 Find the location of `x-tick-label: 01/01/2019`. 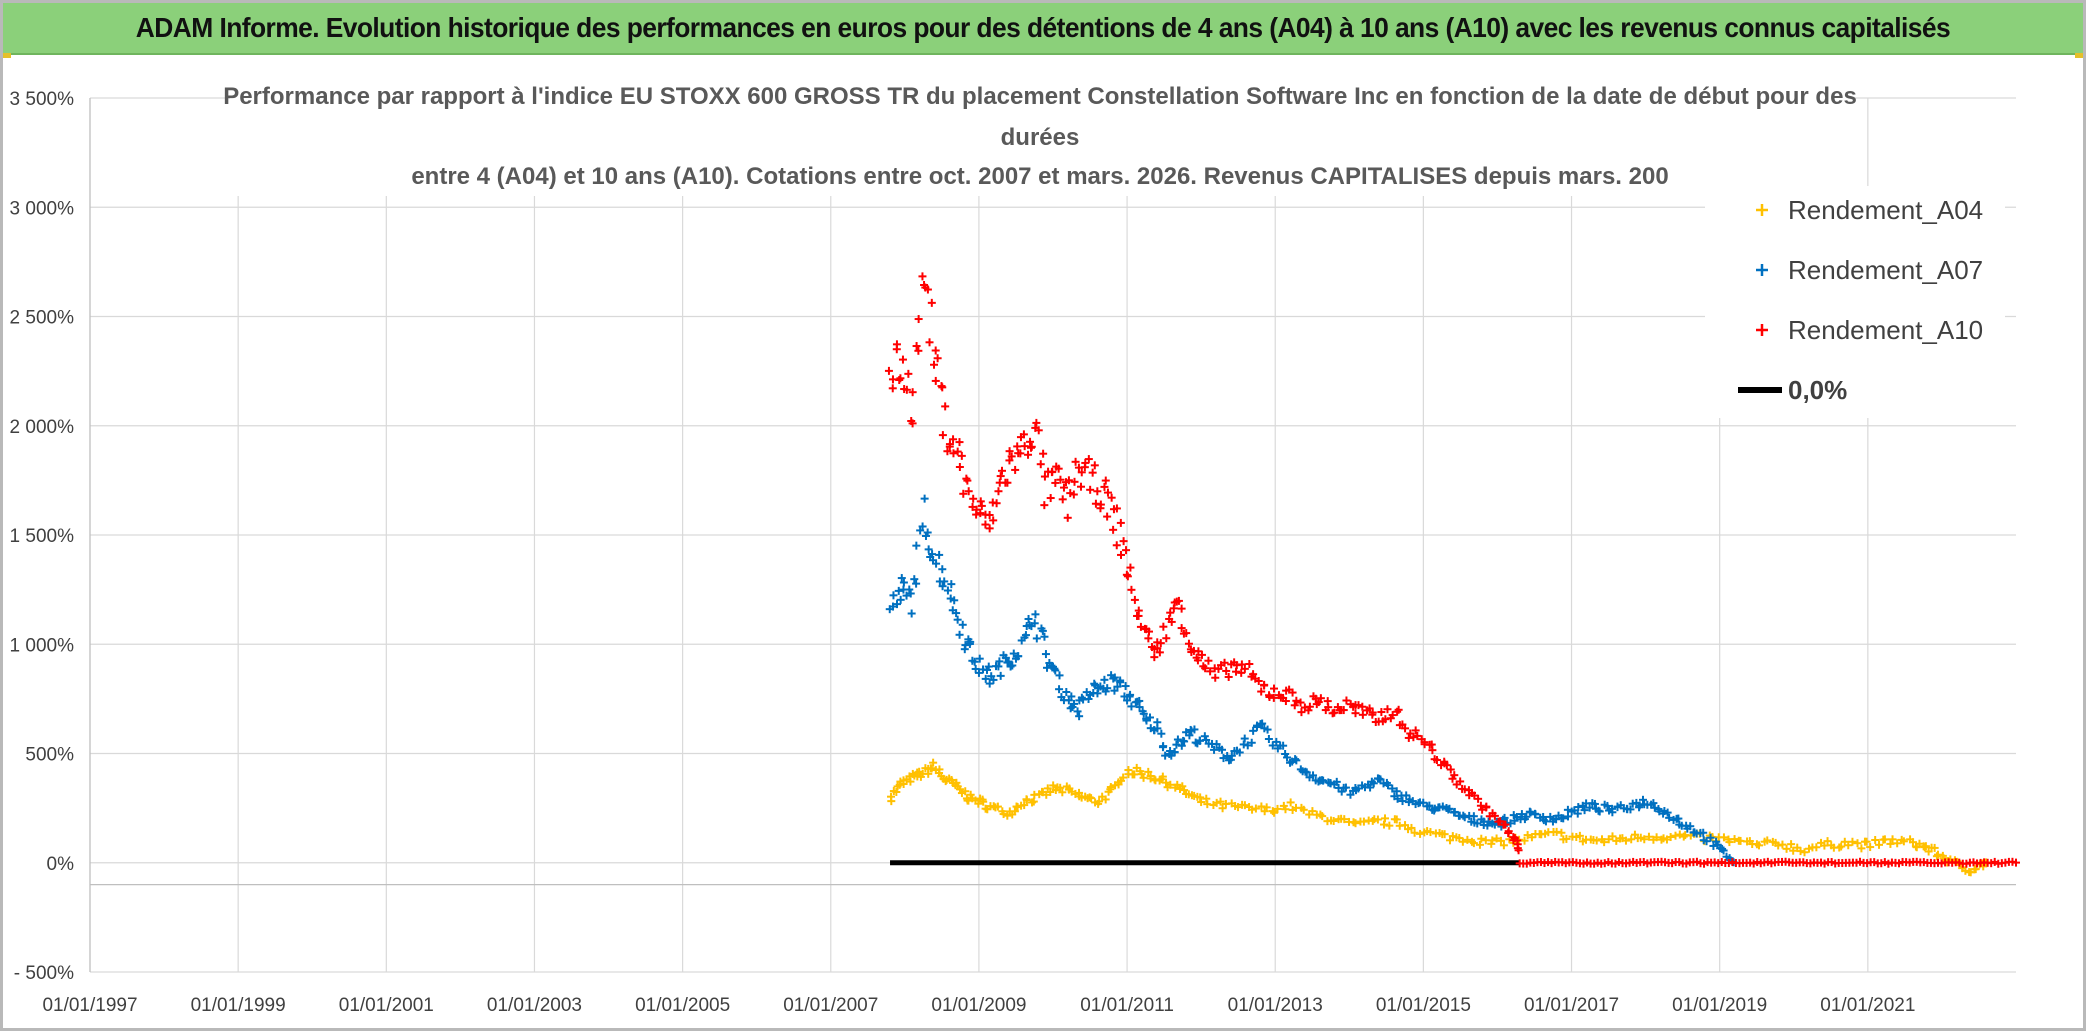

x-tick-label: 01/01/2019 is located at coordinates (1719, 1005).